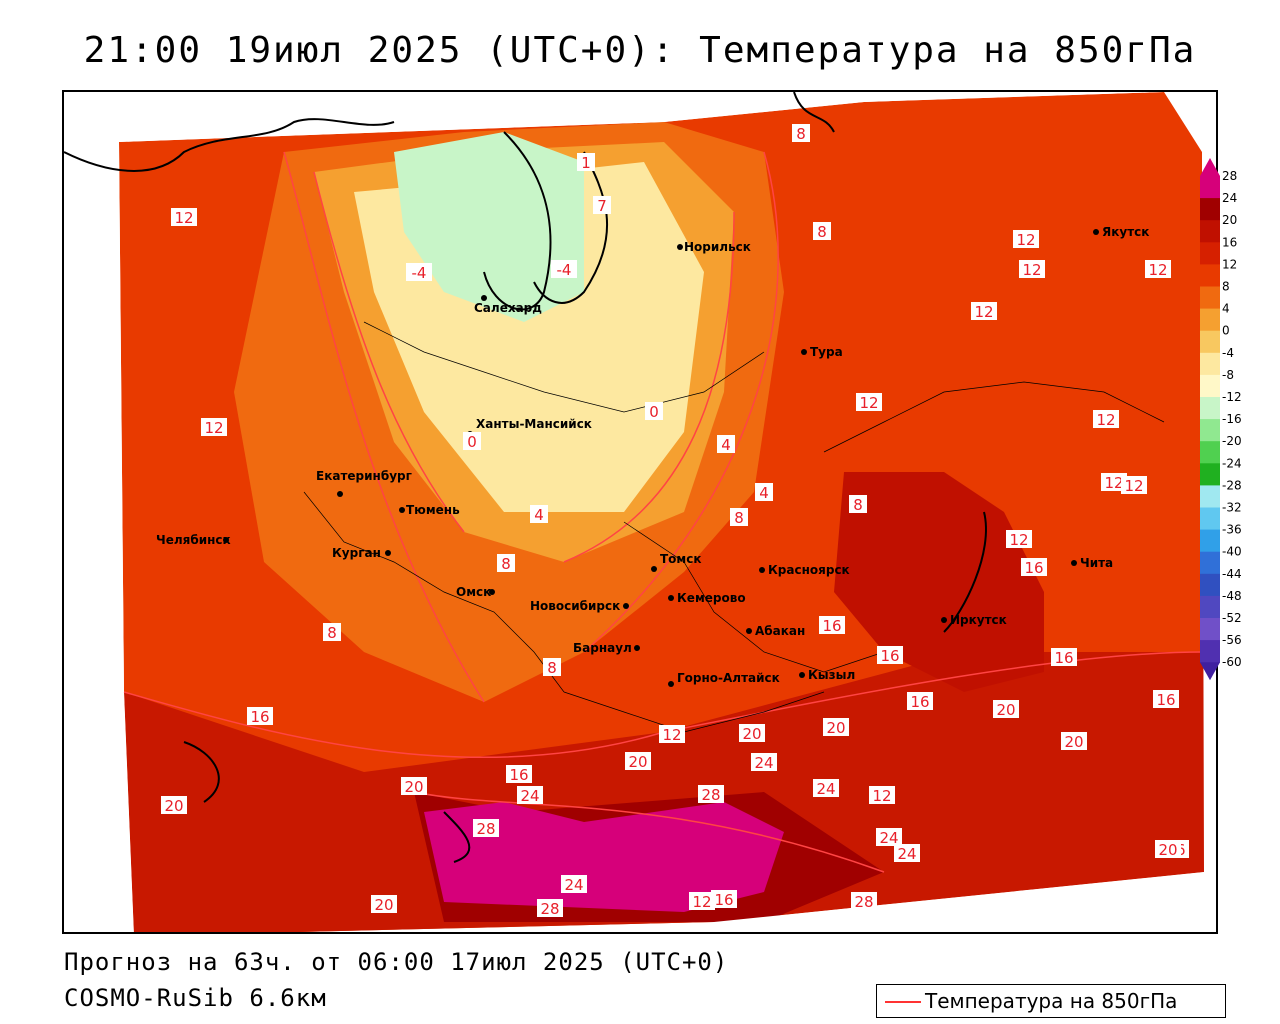 Image resolution: width=1280 pixels, height=1024 pixels. What do you see at coordinates (1228, 375) in the screenshot?
I see `colorbar-tick-label: -8` at bounding box center [1228, 375].